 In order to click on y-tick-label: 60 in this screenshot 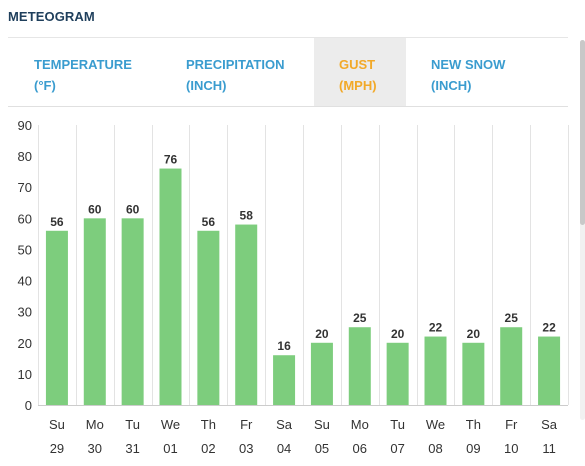, I will do `click(25, 218)`.